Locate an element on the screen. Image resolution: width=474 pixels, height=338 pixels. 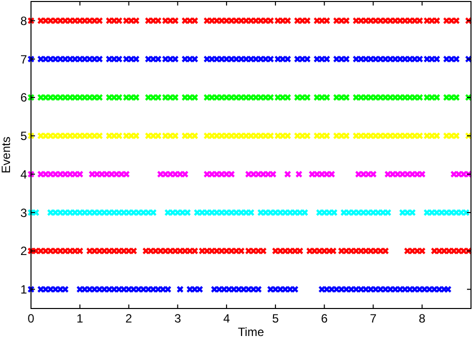
x-tick-label: 0 is located at coordinates (31, 319).